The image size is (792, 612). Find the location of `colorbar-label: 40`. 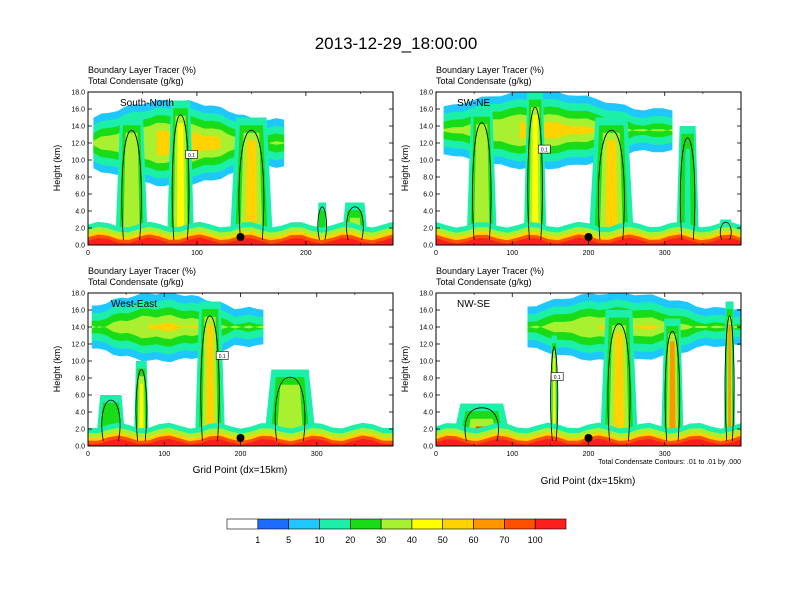

colorbar-label: 40 is located at coordinates (412, 540).